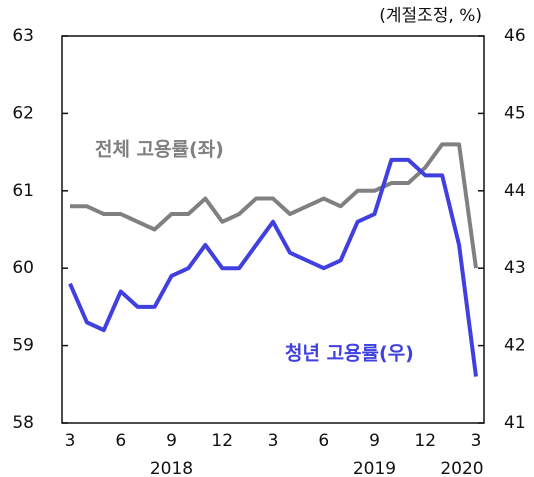  Describe the element at coordinates (461, 468) in the screenshot. I see `year-label: 2020` at that location.